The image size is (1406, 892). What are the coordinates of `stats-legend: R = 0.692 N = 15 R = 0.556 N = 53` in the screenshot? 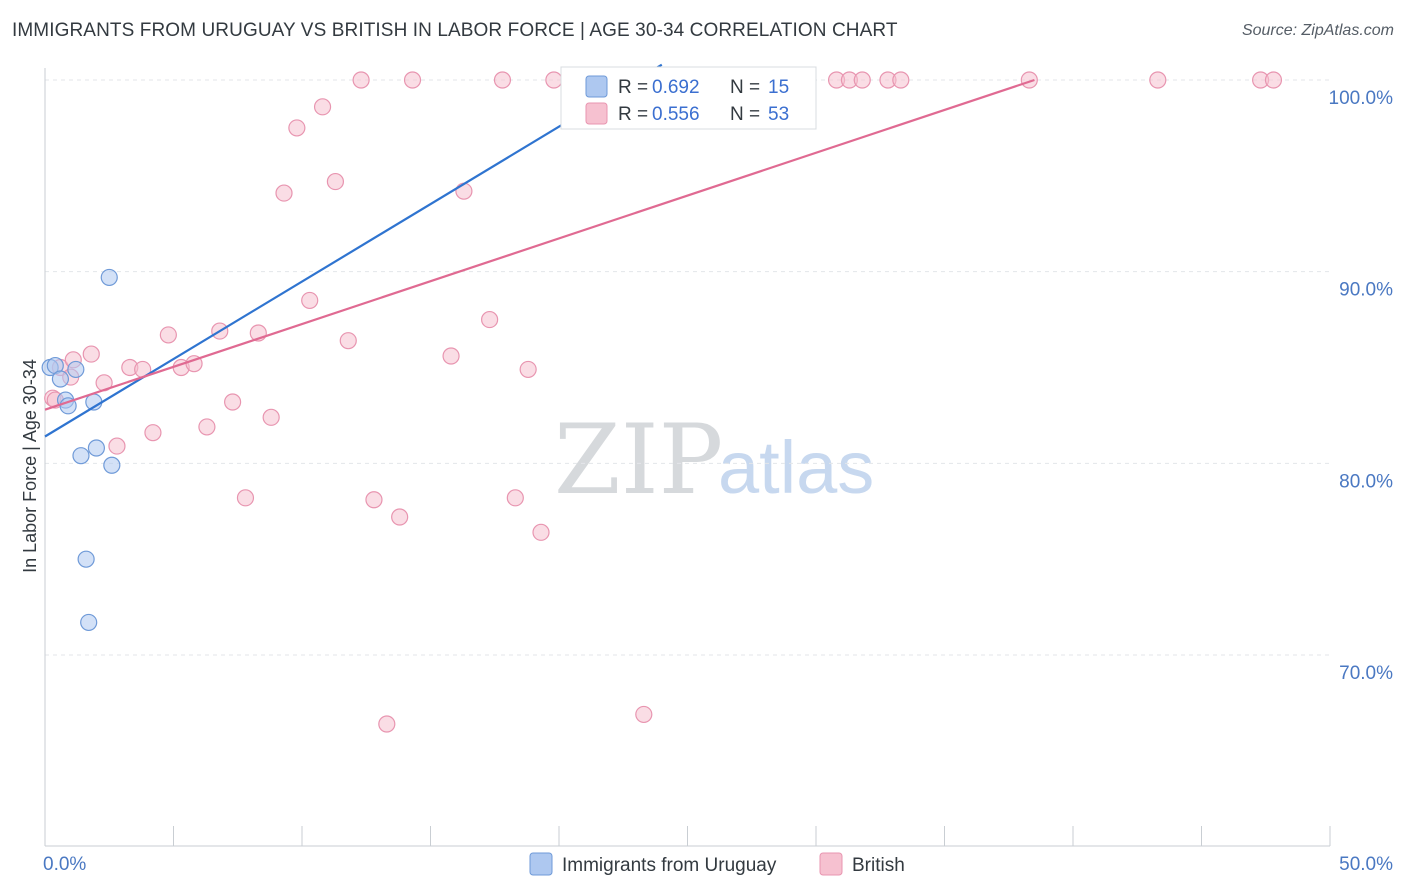 It's located at (688, 98).